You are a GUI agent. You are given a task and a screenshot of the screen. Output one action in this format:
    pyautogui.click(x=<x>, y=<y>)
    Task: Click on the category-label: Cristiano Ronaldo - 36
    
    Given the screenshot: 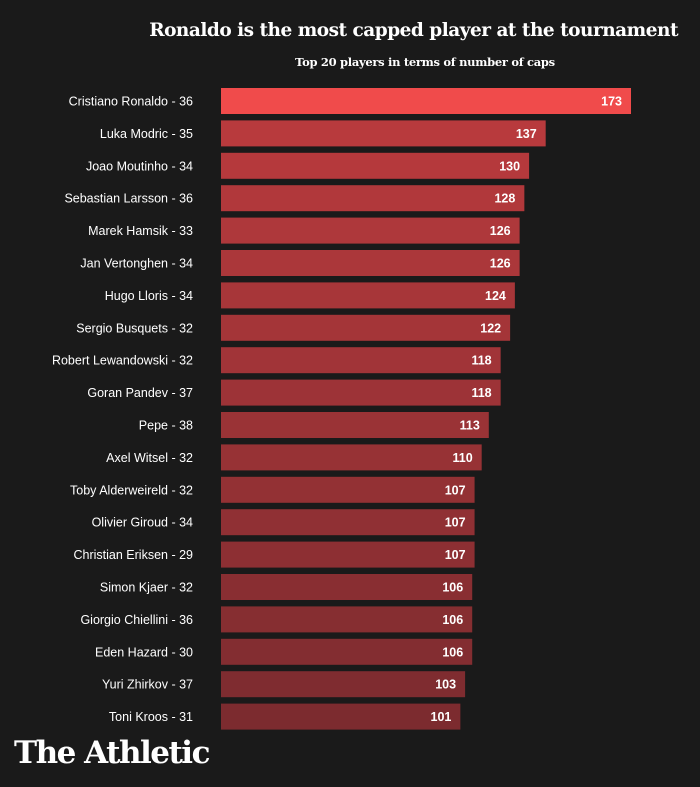 What is the action you would take?
    pyautogui.click(x=131, y=102)
    